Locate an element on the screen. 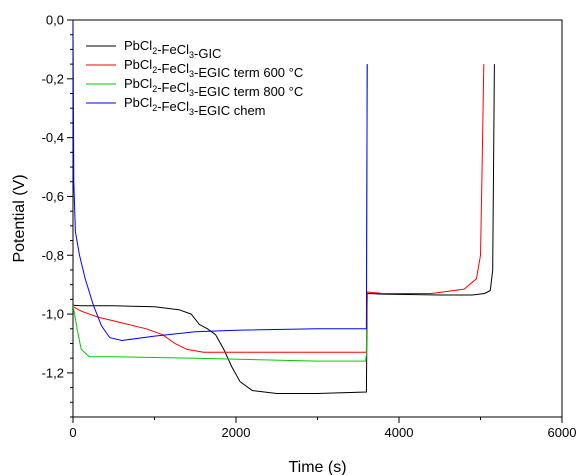 Image resolution: width=579 pixels, height=475 pixels. x-axis-title: Time (s) is located at coordinates (317, 467).